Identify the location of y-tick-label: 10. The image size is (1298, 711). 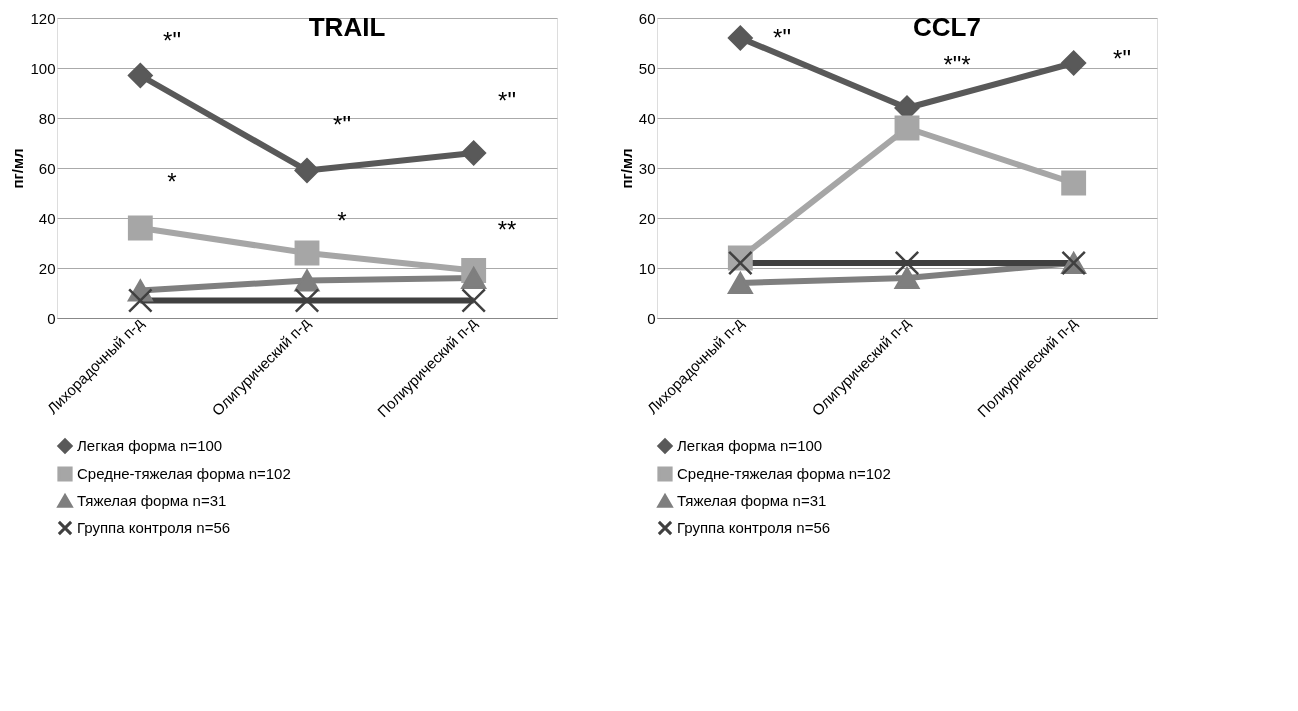
(647, 268).